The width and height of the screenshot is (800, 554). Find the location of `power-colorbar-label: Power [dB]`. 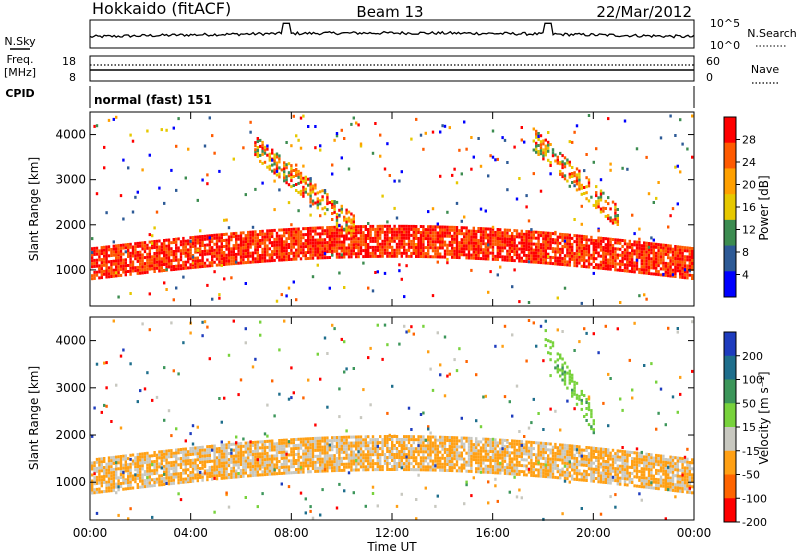

power-colorbar-label: Power [dB] is located at coordinates (764, 207).